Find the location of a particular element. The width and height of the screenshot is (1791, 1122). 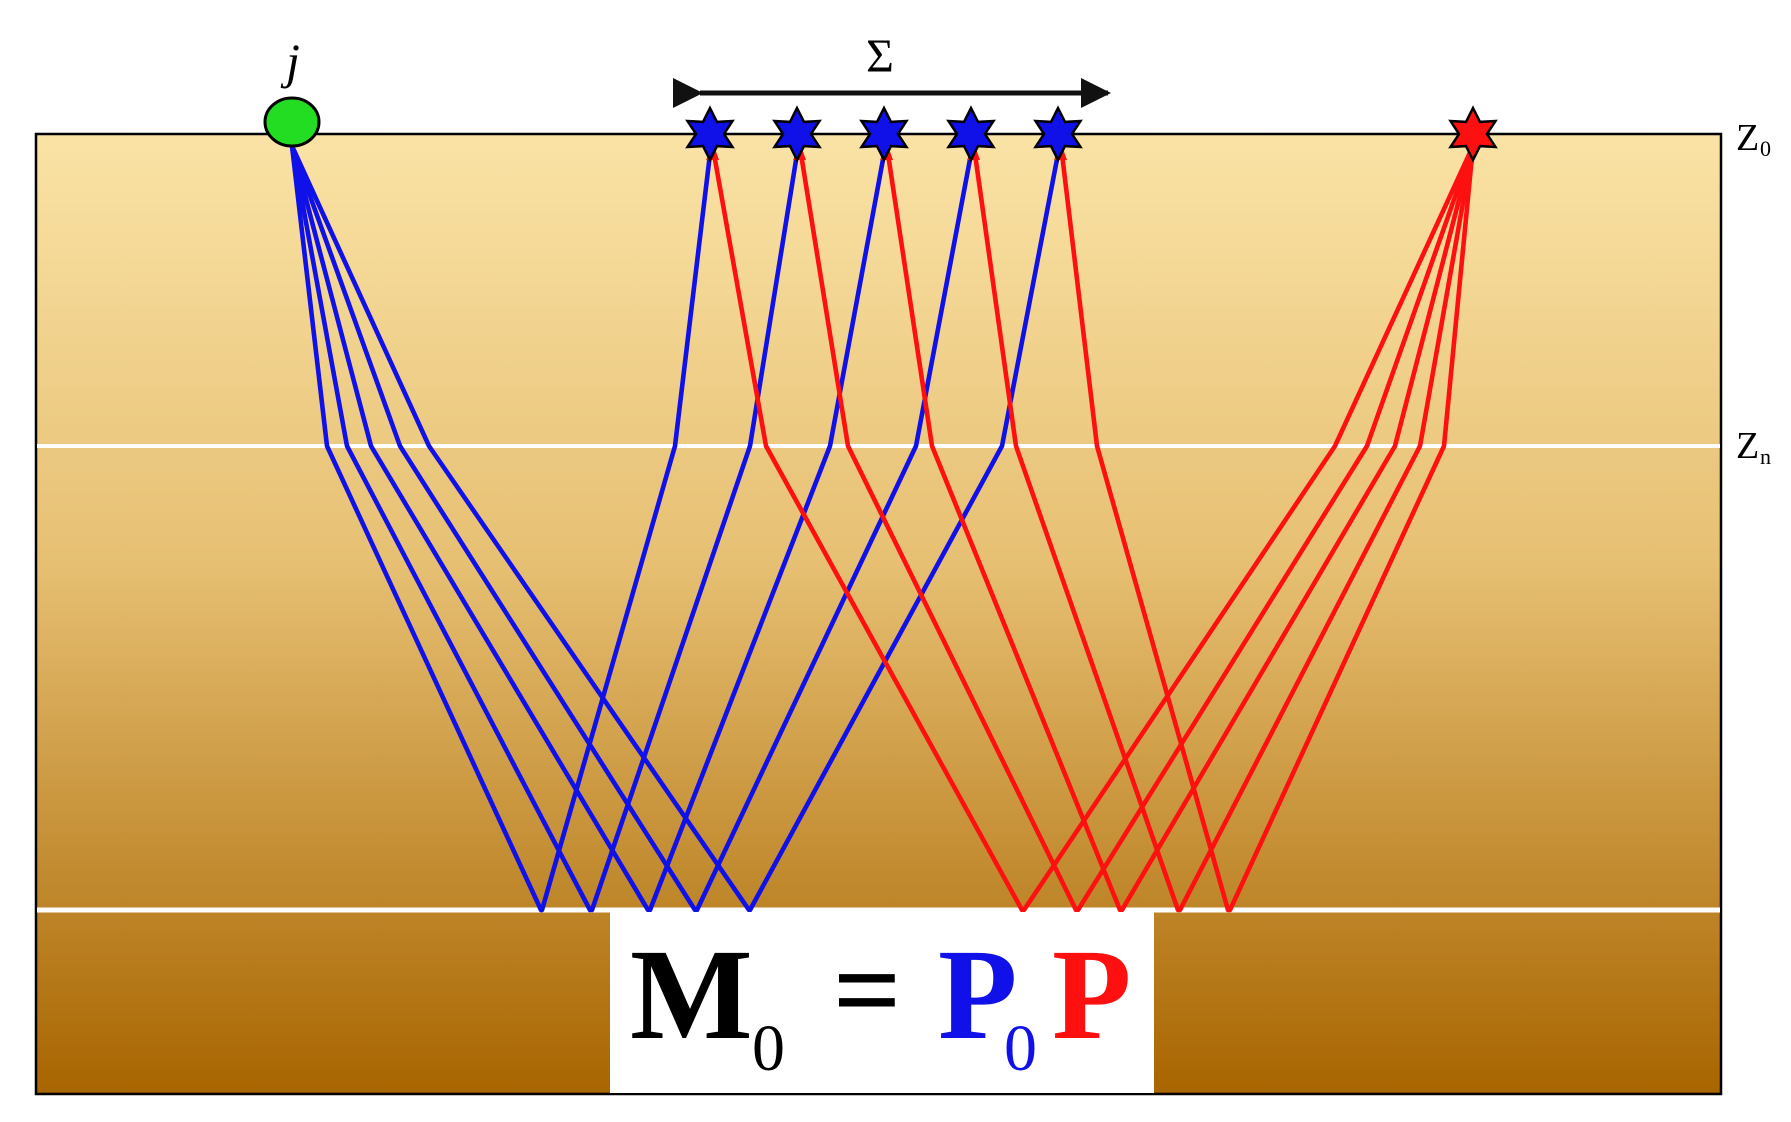

equation-p0-subscript: 0 is located at coordinates (1020, 1048).